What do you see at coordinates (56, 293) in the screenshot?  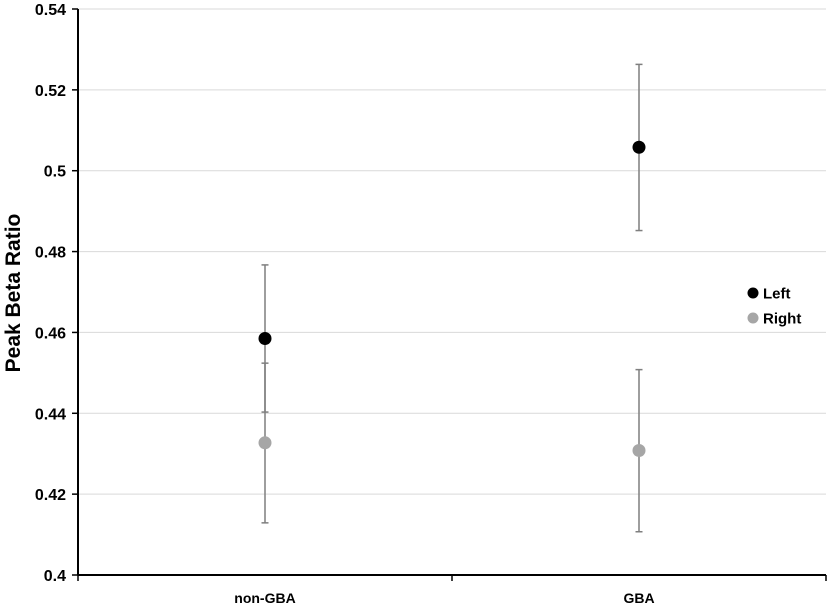 I see `y-tick-labels: 0.4 0.42 0.44 0.46 0.48 0.5 0.52 0.54` at bounding box center [56, 293].